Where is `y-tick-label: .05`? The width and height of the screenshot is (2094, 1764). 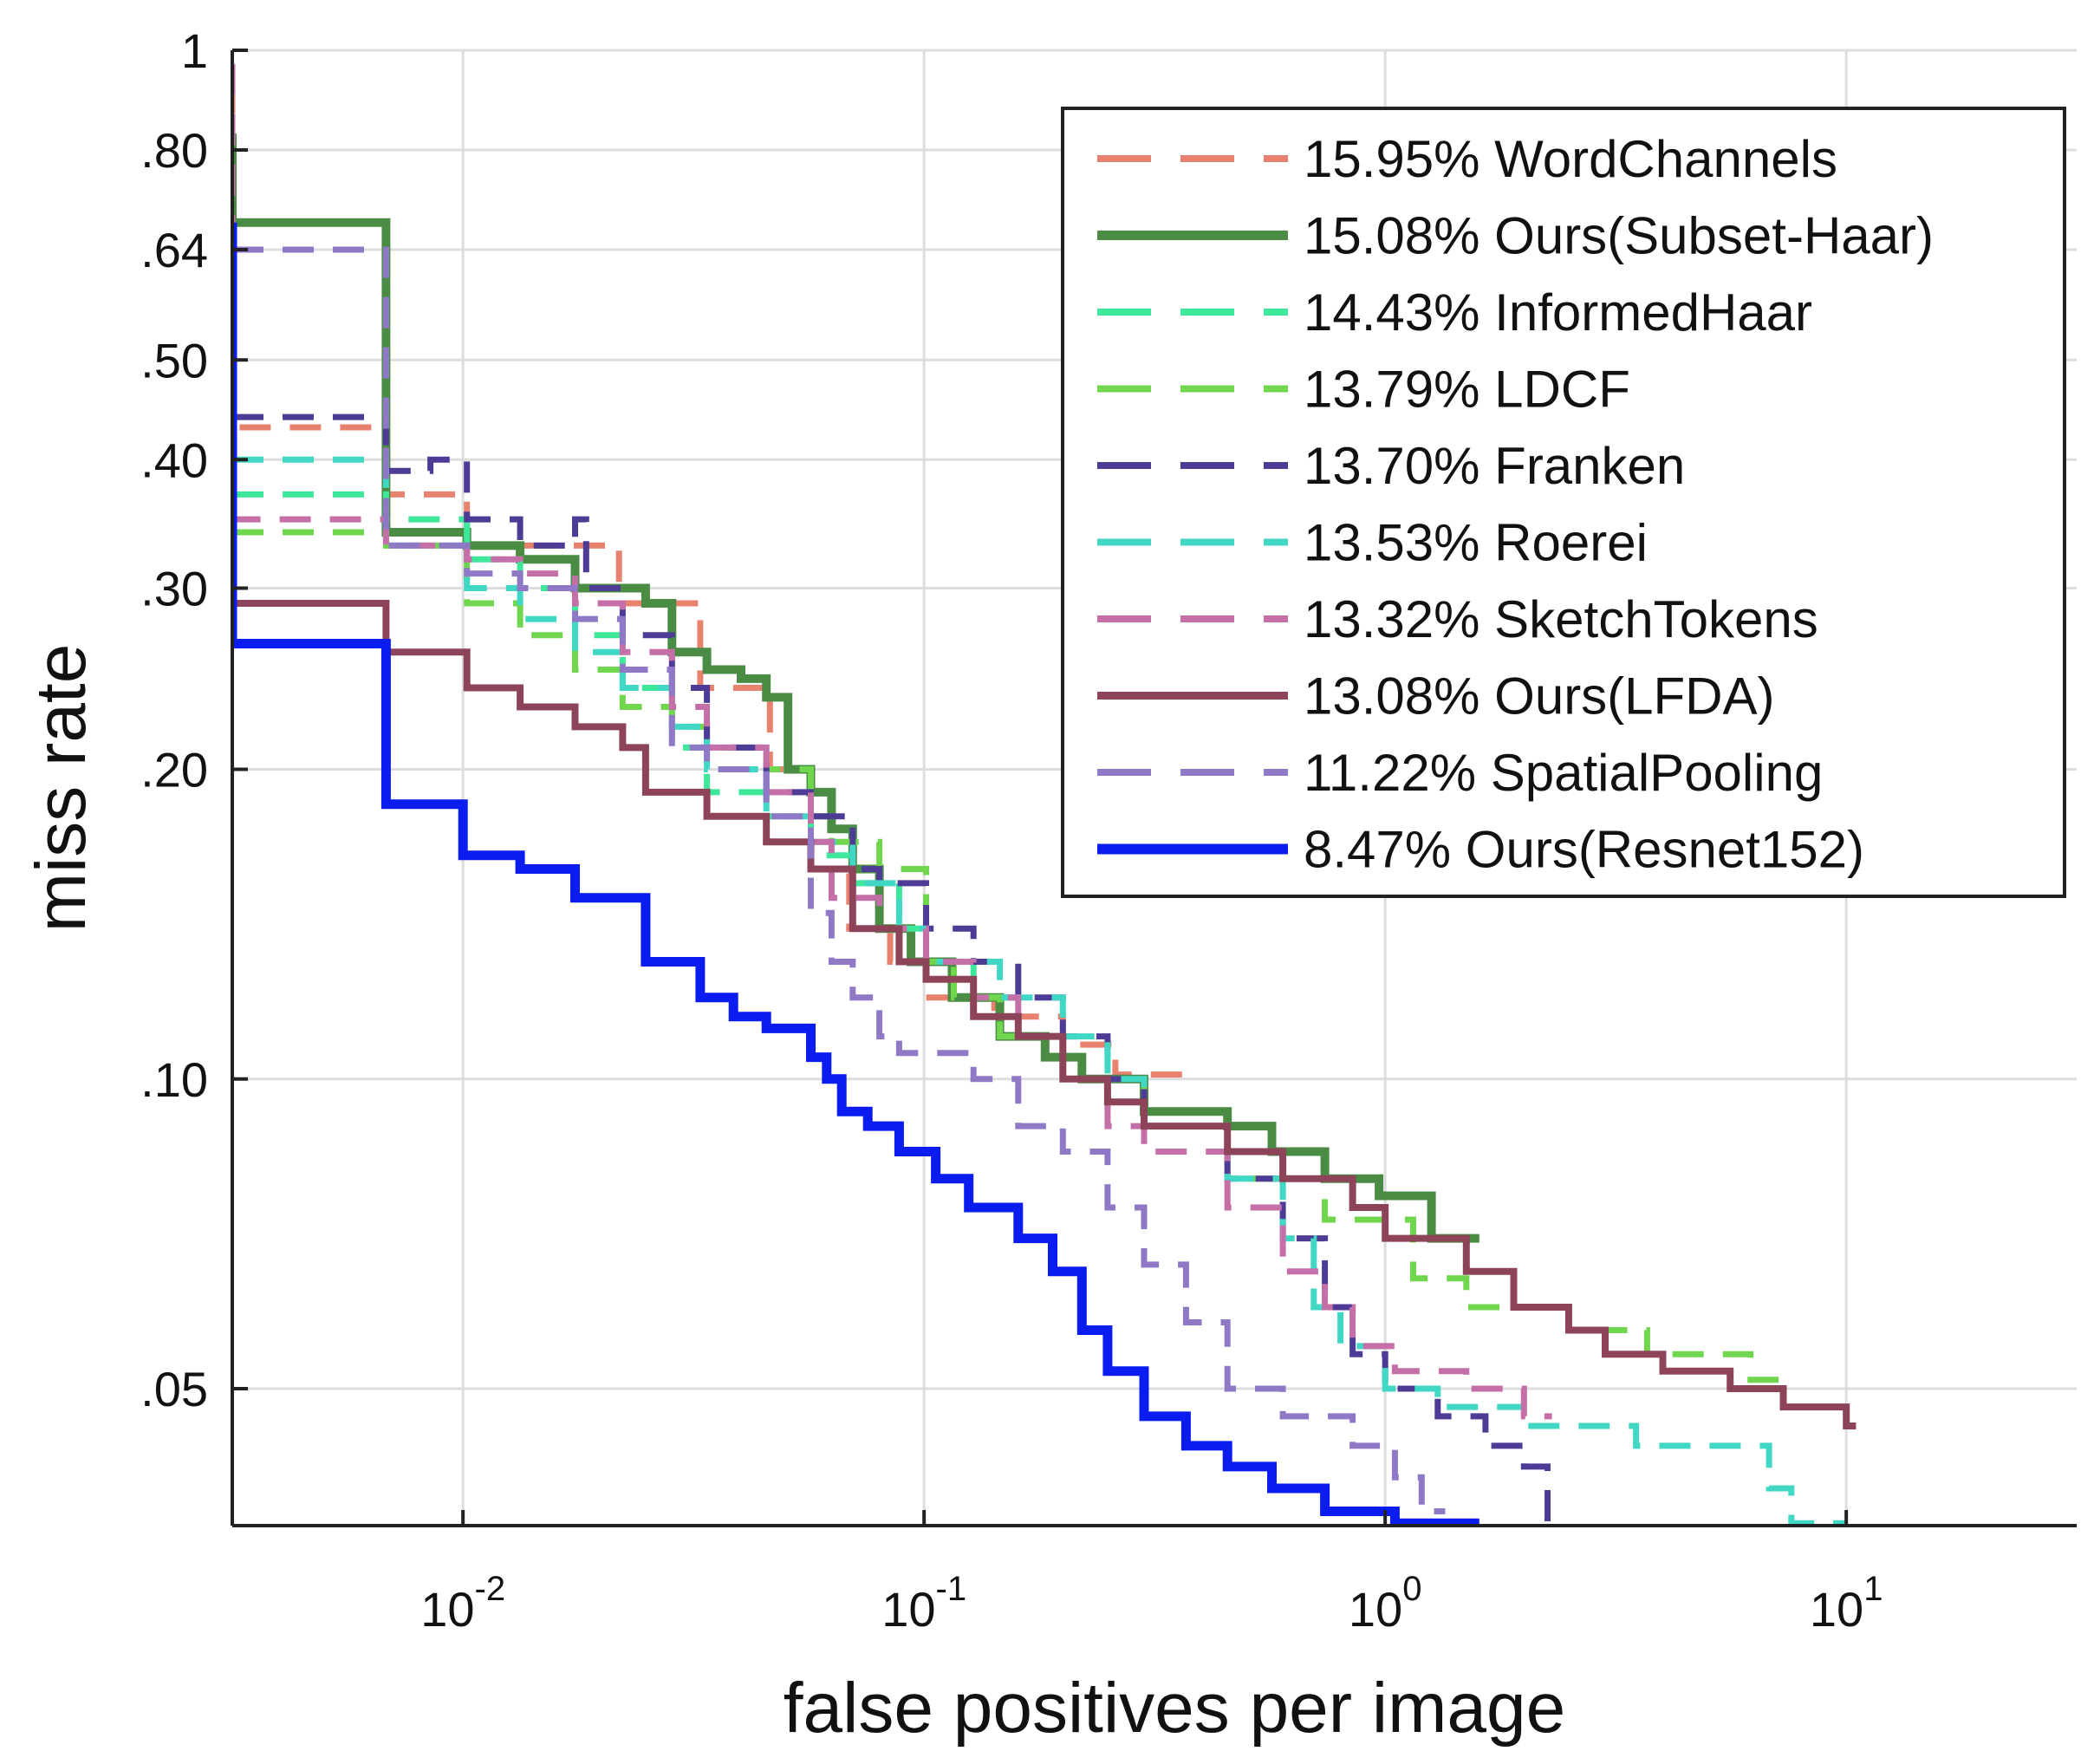
y-tick-label: .05 is located at coordinates (174, 1389).